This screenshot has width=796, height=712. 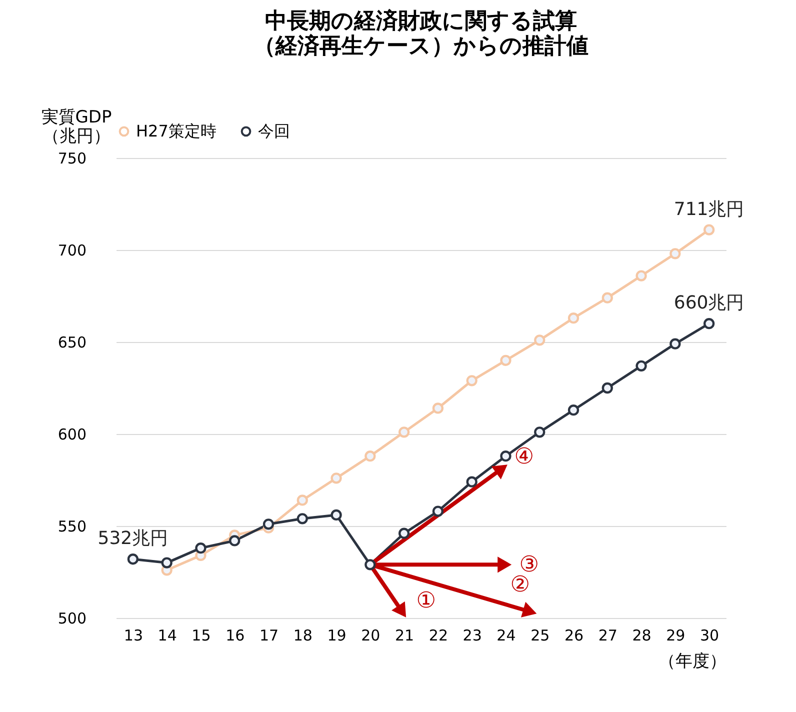 I want to click on x-tick-label: 16, so click(x=235, y=635).